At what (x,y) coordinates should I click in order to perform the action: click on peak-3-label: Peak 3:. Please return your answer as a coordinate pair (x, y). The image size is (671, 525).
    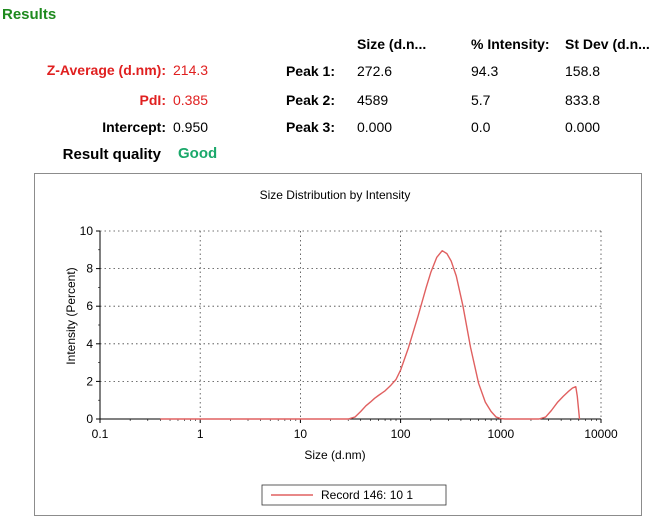
    Looking at the image, I should click on (310, 127).